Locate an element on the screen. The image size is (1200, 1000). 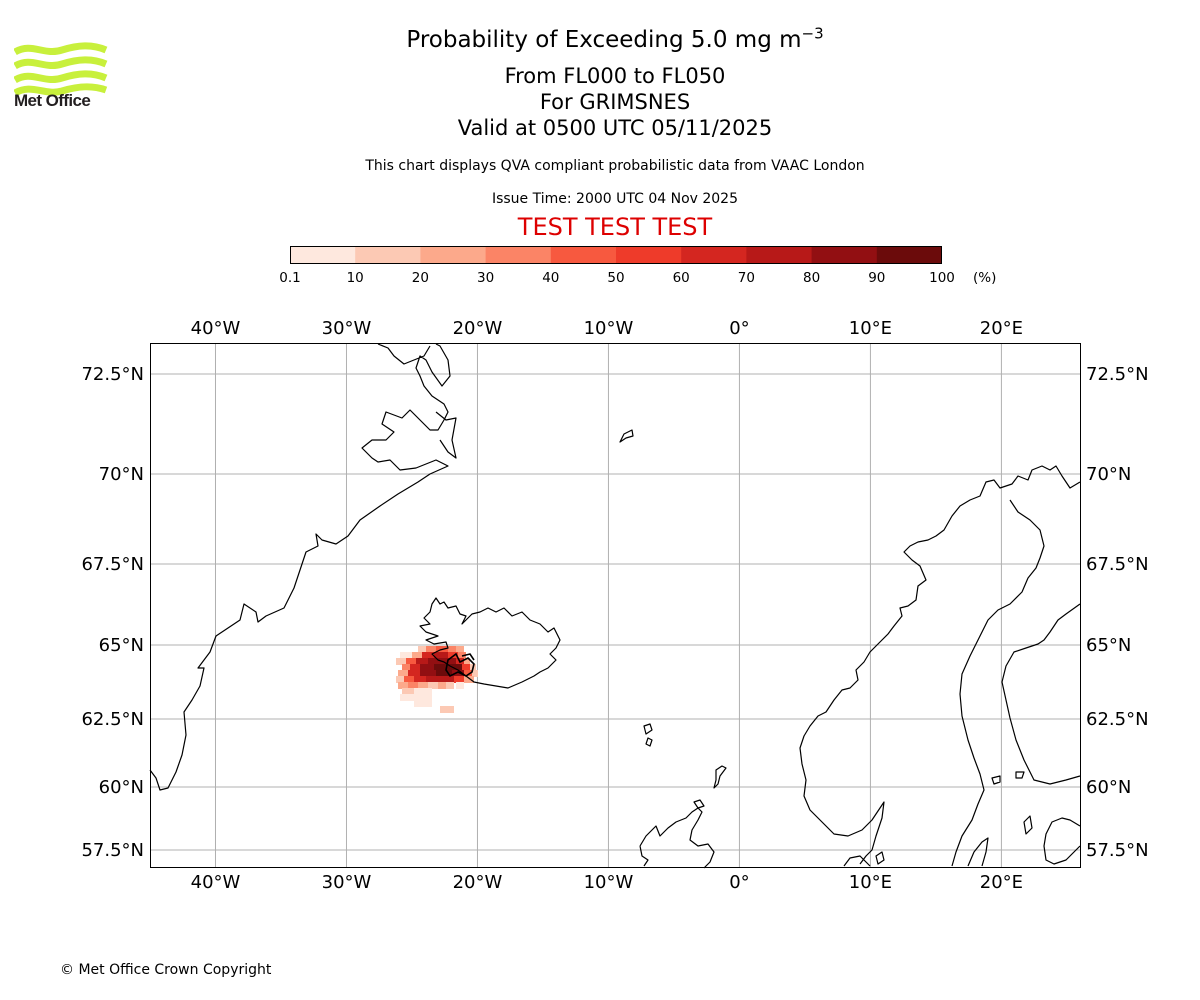
coast-orkney is located at coordinates (699, 804).